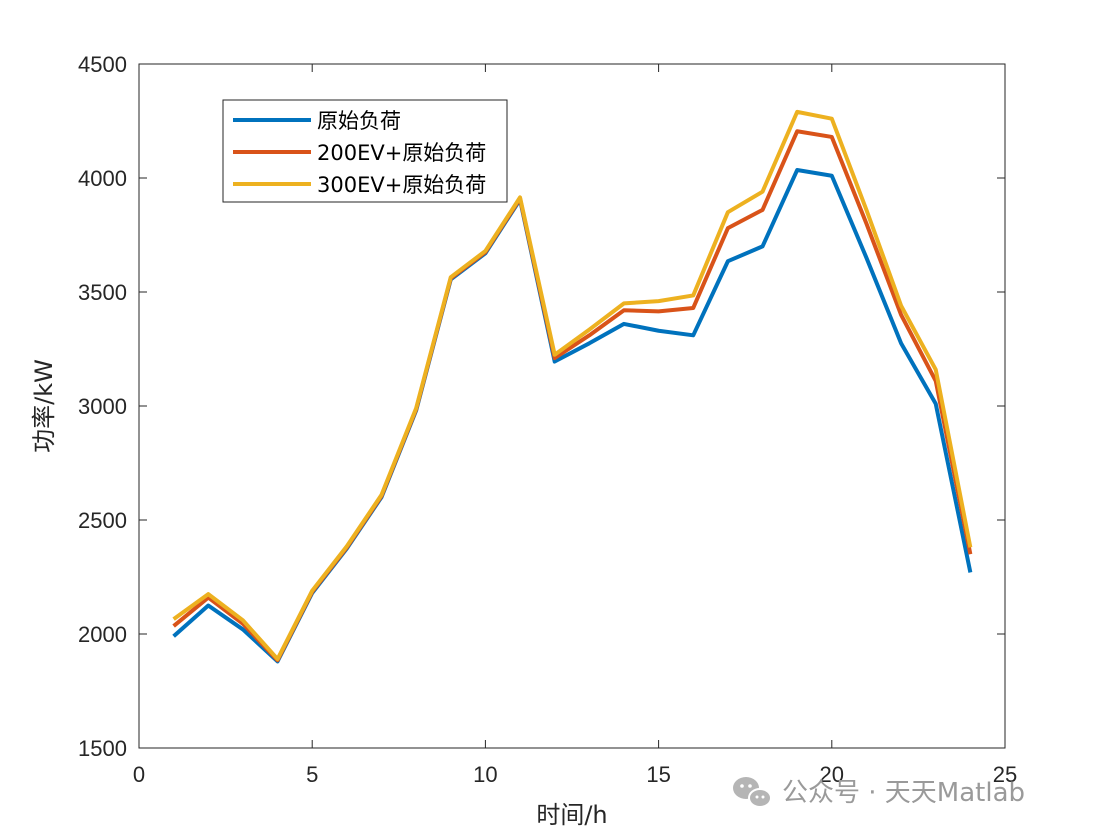 Image resolution: width=1108 pixels, height=835 pixels. What do you see at coordinates (658, 774) in the screenshot?
I see `x-tick-label: 15` at bounding box center [658, 774].